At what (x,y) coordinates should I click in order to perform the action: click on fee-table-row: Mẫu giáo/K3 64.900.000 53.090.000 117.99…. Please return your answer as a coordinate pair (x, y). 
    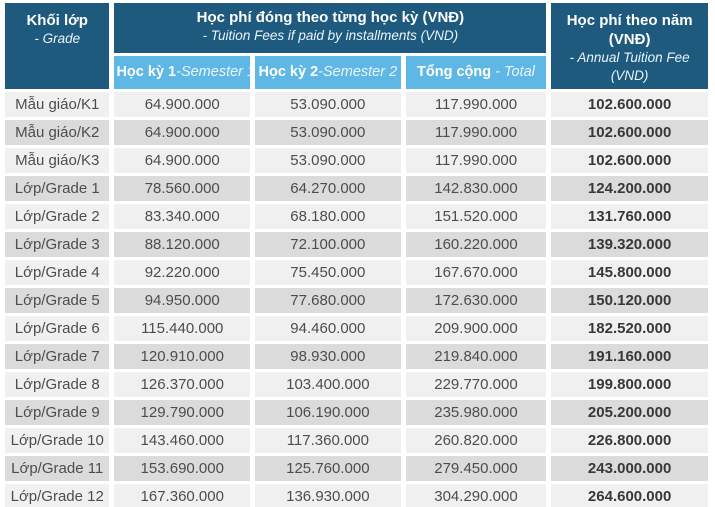
    Looking at the image, I should click on (356, 160).